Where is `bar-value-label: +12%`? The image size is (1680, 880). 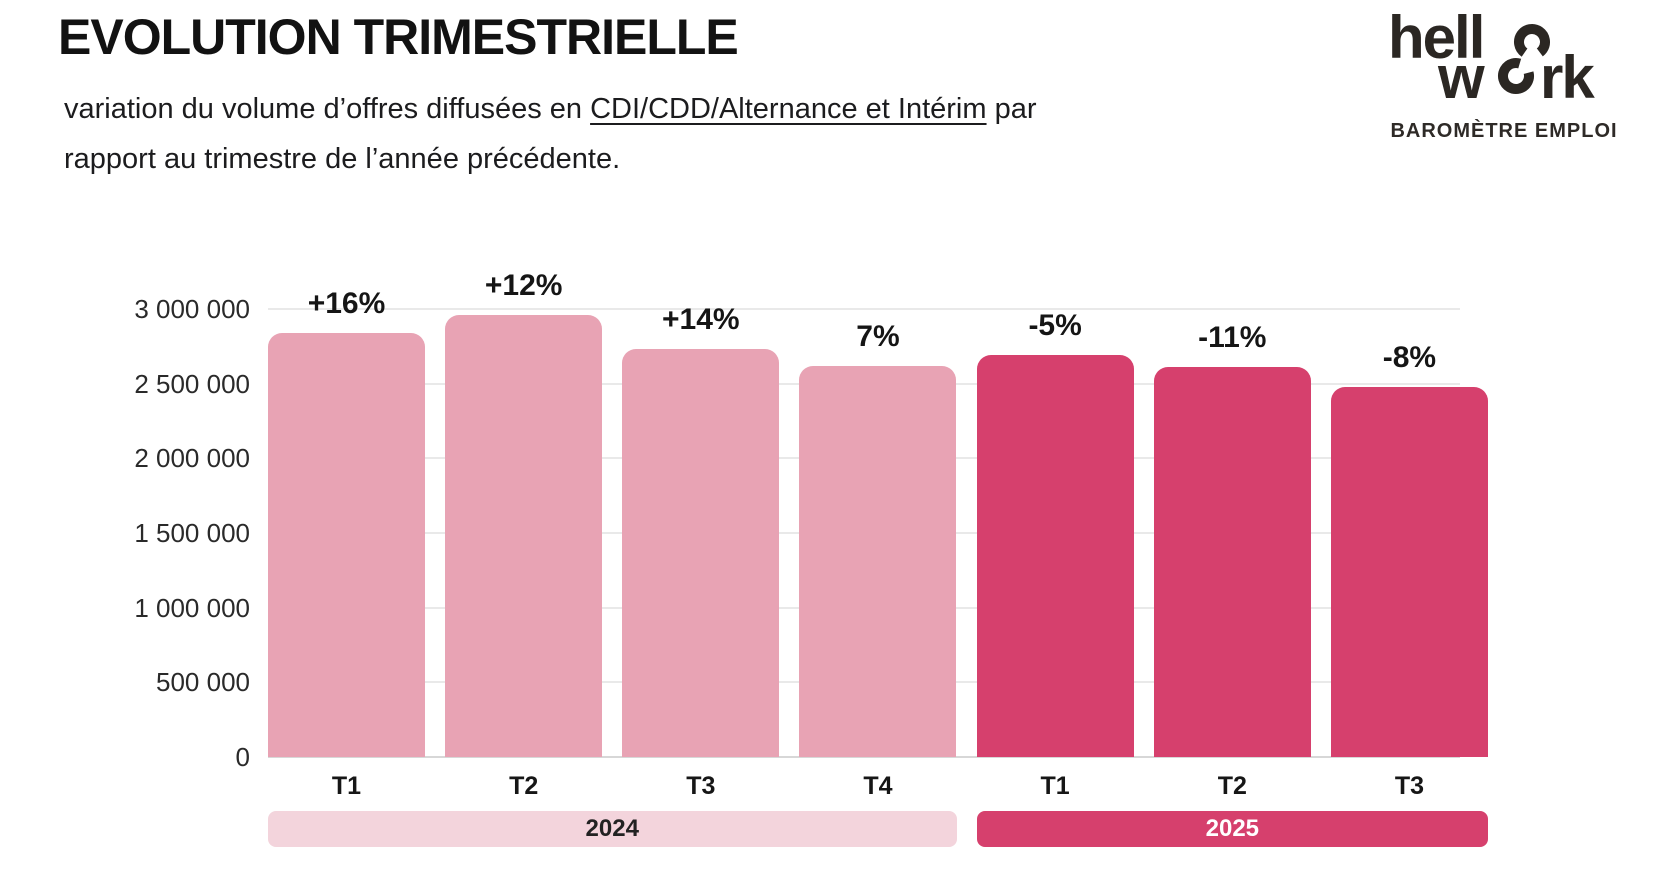 bar-value-label: +12% is located at coordinates (523, 285).